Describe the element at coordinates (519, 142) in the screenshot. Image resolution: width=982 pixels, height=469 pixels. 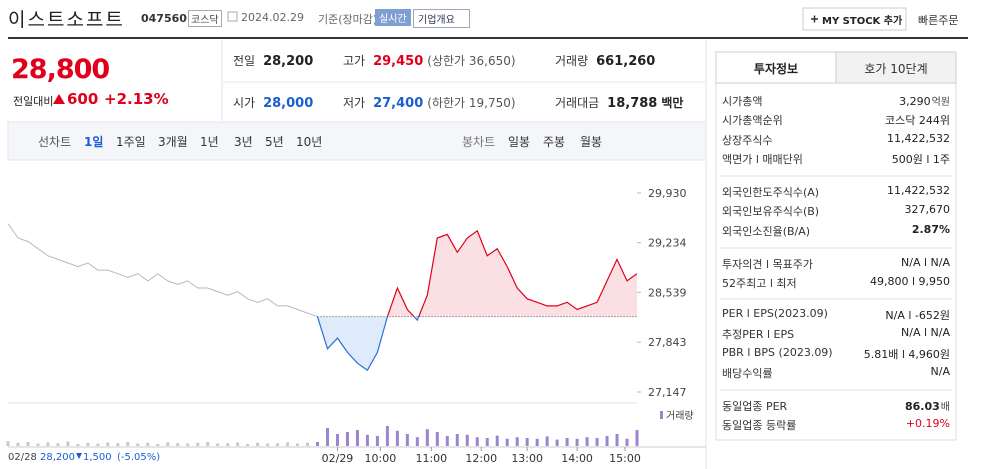
I see `period-tab: 일봉` at that location.